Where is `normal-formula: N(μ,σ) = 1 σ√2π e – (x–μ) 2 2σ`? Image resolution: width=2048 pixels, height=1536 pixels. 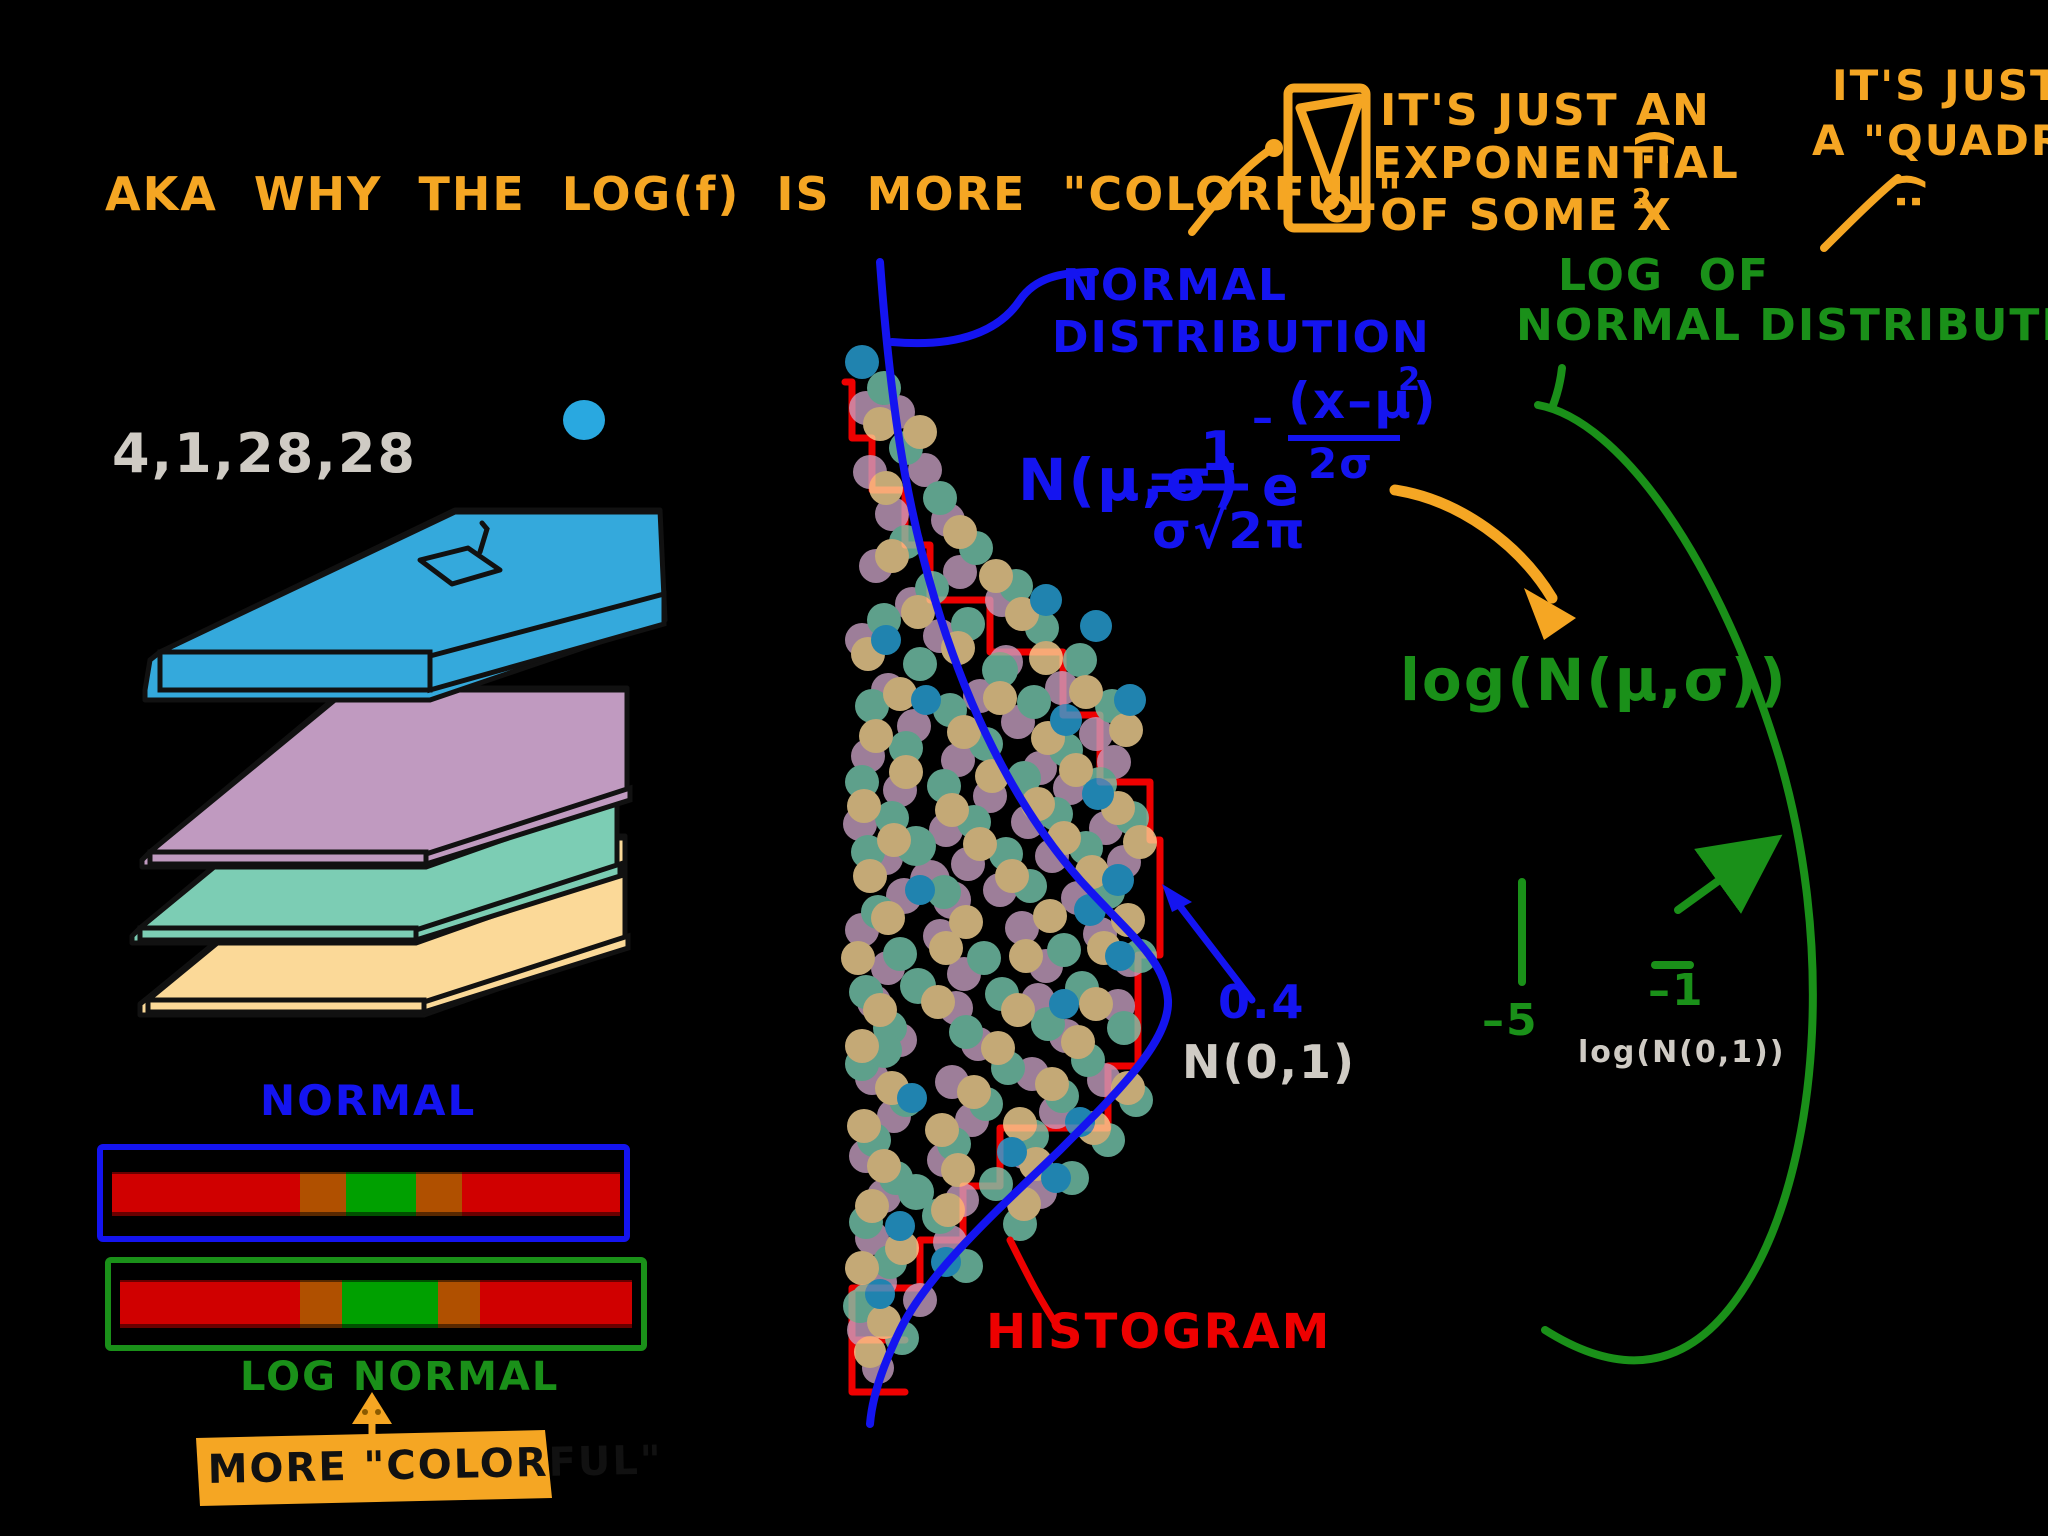
normal-formula: N(μ,σ) = 1 σ√2π e – (x–μ) 2 2σ is located at coordinates (1228, 460).